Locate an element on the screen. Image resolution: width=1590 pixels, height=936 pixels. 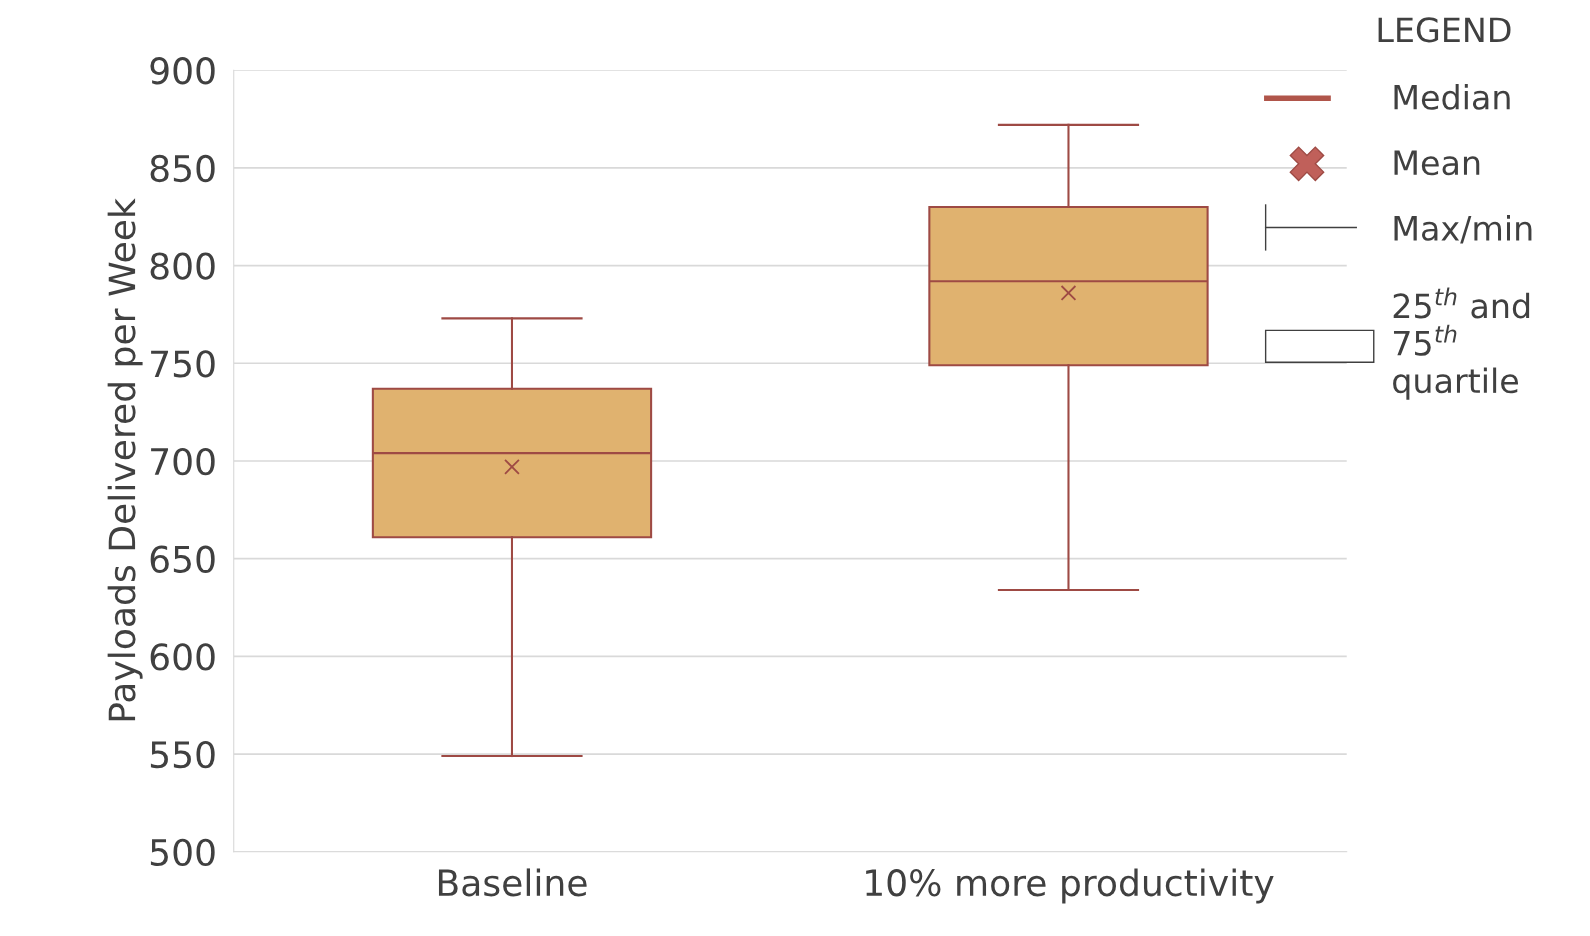
x-tick-label: 10% more productivity is located at coordinates (1070, 886).